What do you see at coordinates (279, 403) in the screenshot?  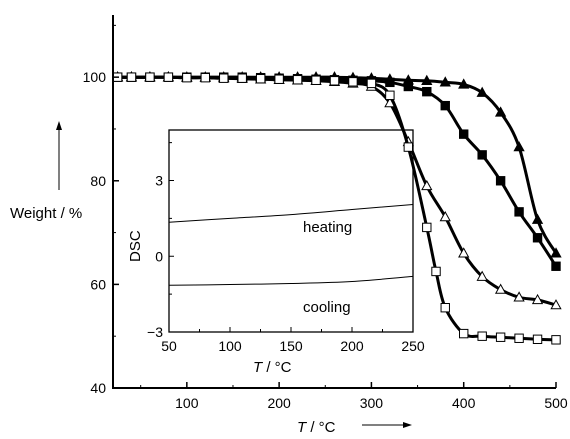 I see `x-tick-label: 200` at bounding box center [279, 403].